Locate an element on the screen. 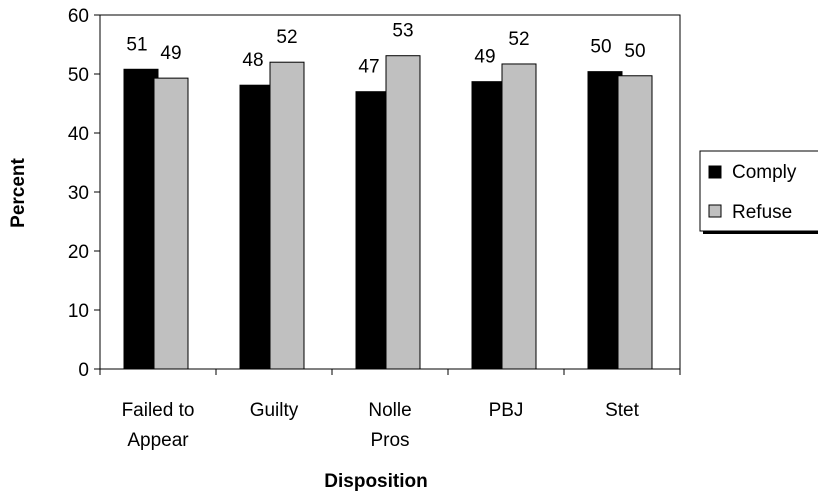 The image size is (818, 499). y-tick-label: 60 is located at coordinates (78, 16).